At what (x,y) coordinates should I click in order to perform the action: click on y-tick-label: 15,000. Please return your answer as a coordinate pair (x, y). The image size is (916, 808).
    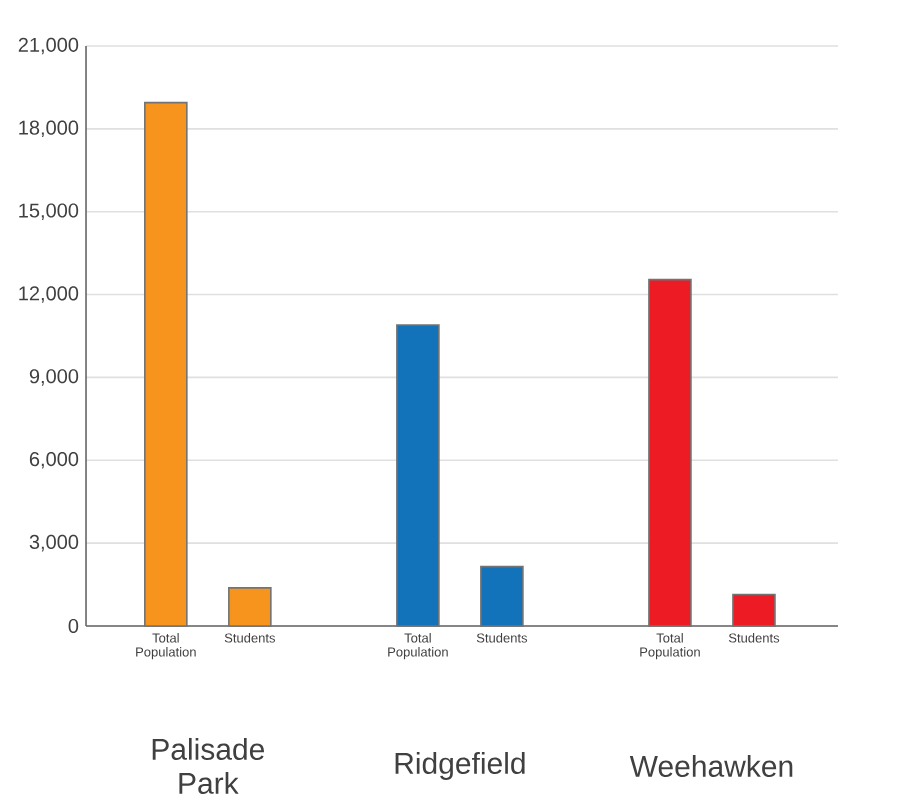
    Looking at the image, I should click on (49, 211).